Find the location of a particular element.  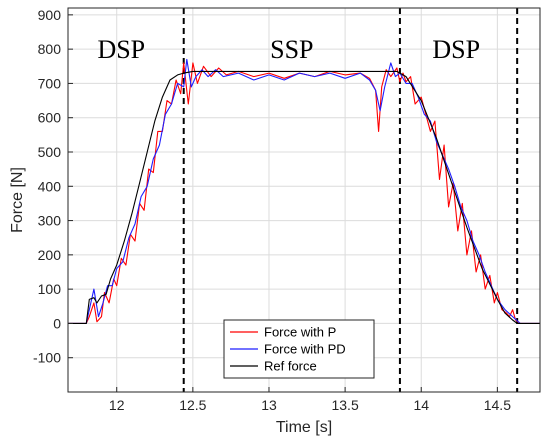

y-tick-label: -100 is located at coordinates (47, 358).